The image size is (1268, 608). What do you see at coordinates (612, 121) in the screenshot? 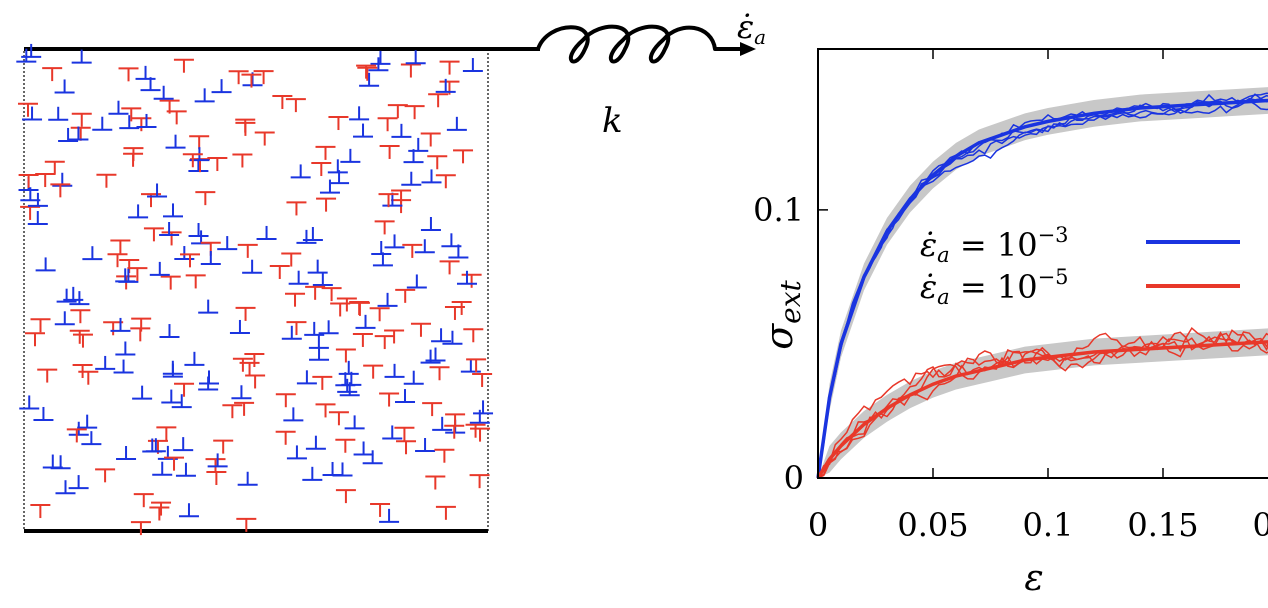
I see `spring-constant-label: k` at bounding box center [612, 121].